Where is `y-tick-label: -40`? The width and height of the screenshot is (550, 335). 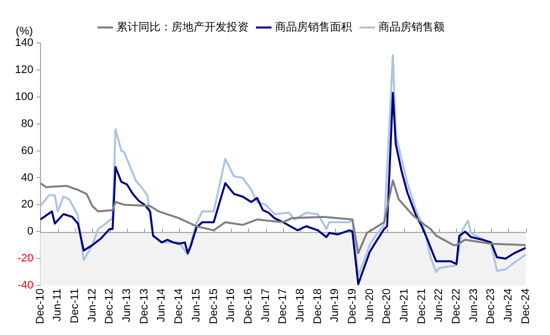 y-tick-label: -40 is located at coordinates (25, 286).